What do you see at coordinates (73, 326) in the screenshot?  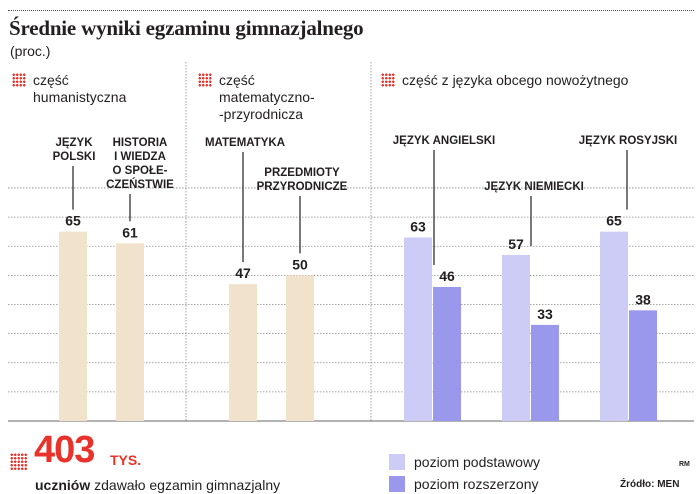 I see `bar-język-polski-podstawowy` at bounding box center [73, 326].